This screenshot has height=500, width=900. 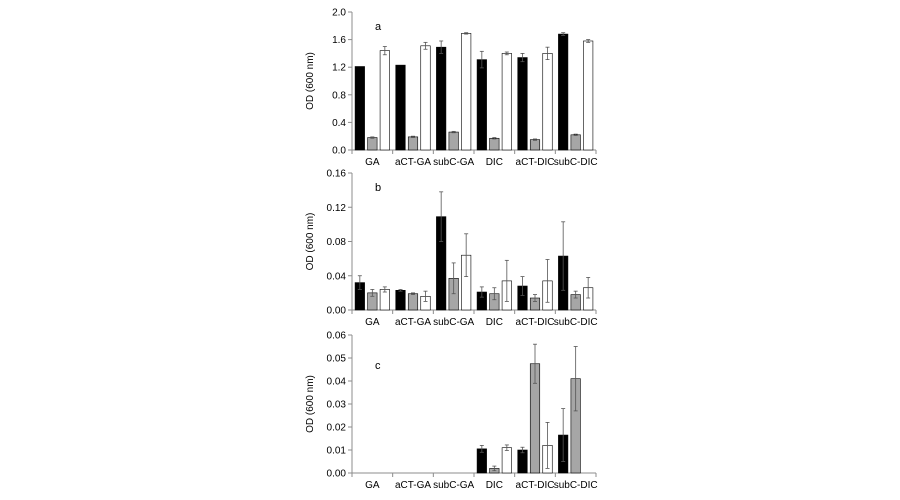 I want to click on y-tick-label: 0.05, so click(x=337, y=359).